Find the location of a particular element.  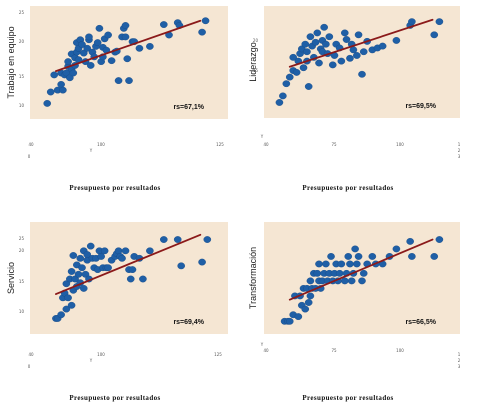

y-axis-label: Liderazgo is located at coordinates (253, 62).